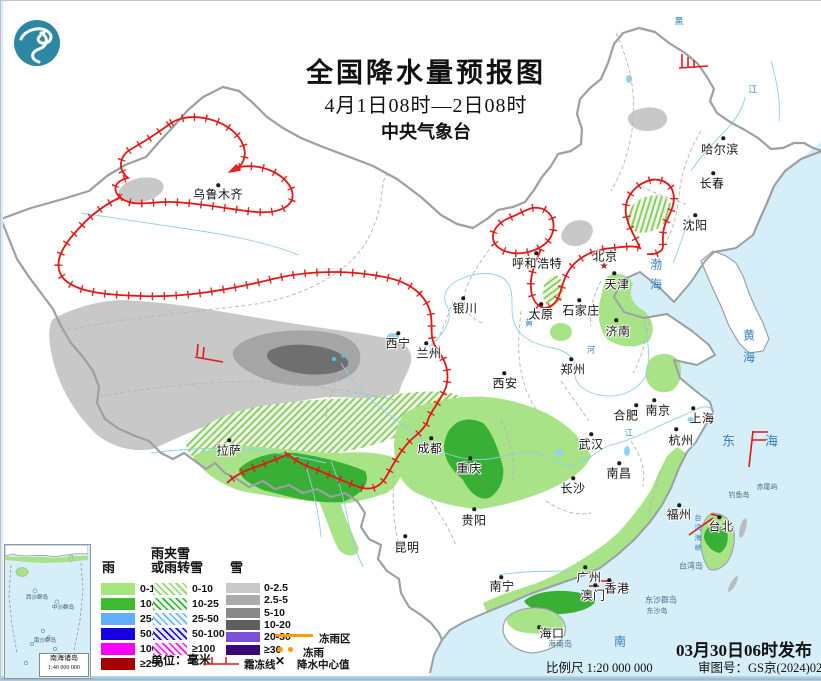 Image resolution: width=821 pixels, height=681 pixels. I want to click on city-label: 拉萨, so click(229, 450).